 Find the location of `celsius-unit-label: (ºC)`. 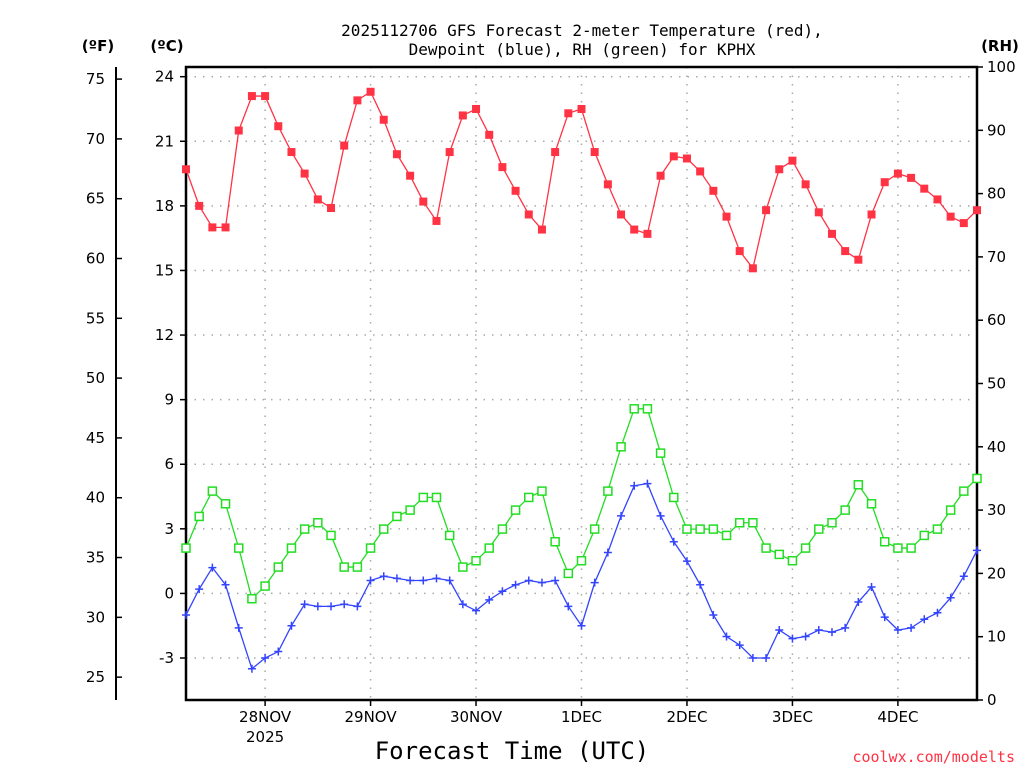

celsius-unit-label: (ºC) is located at coordinates (166, 46).